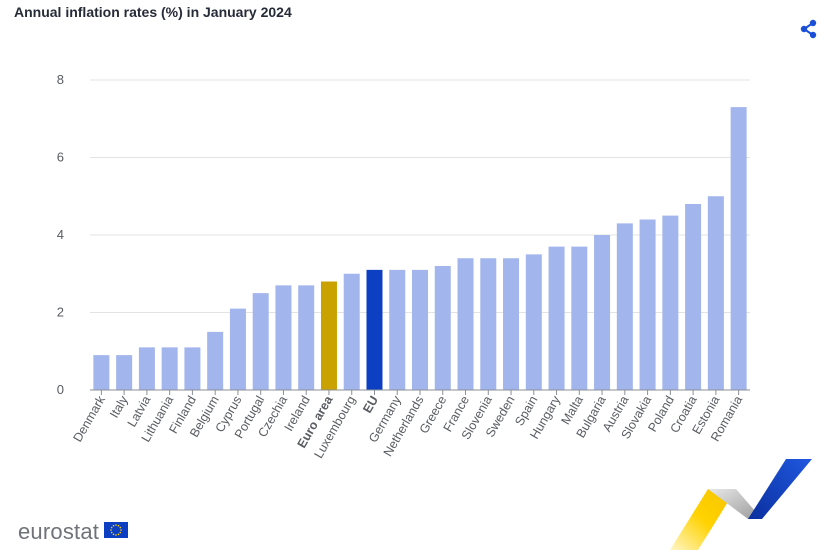 The height and width of the screenshot is (560, 828). What do you see at coordinates (60, 389) in the screenshot?
I see `y-tick-label: 0` at bounding box center [60, 389].